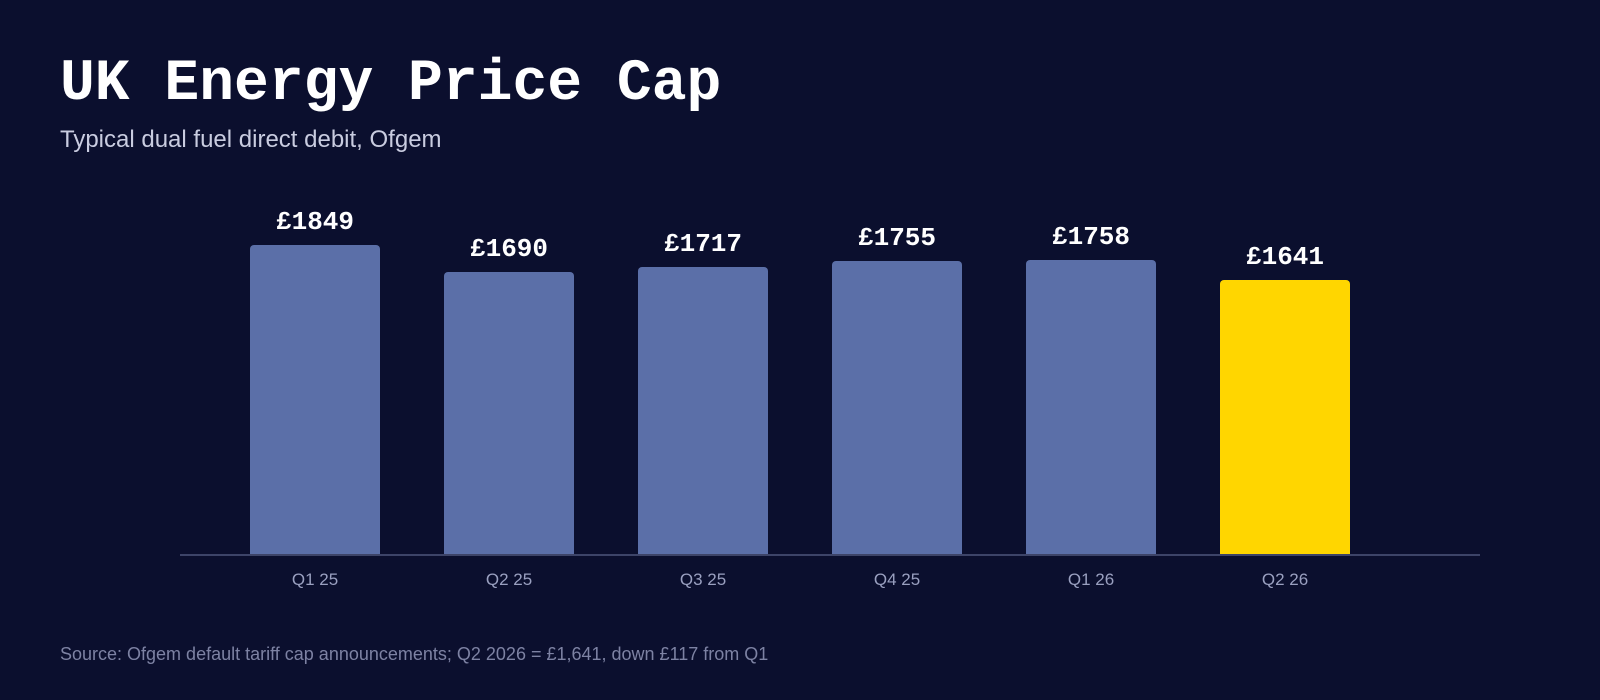 This screenshot has width=1600, height=700. I want to click on value-label: £1849, so click(314, 222).